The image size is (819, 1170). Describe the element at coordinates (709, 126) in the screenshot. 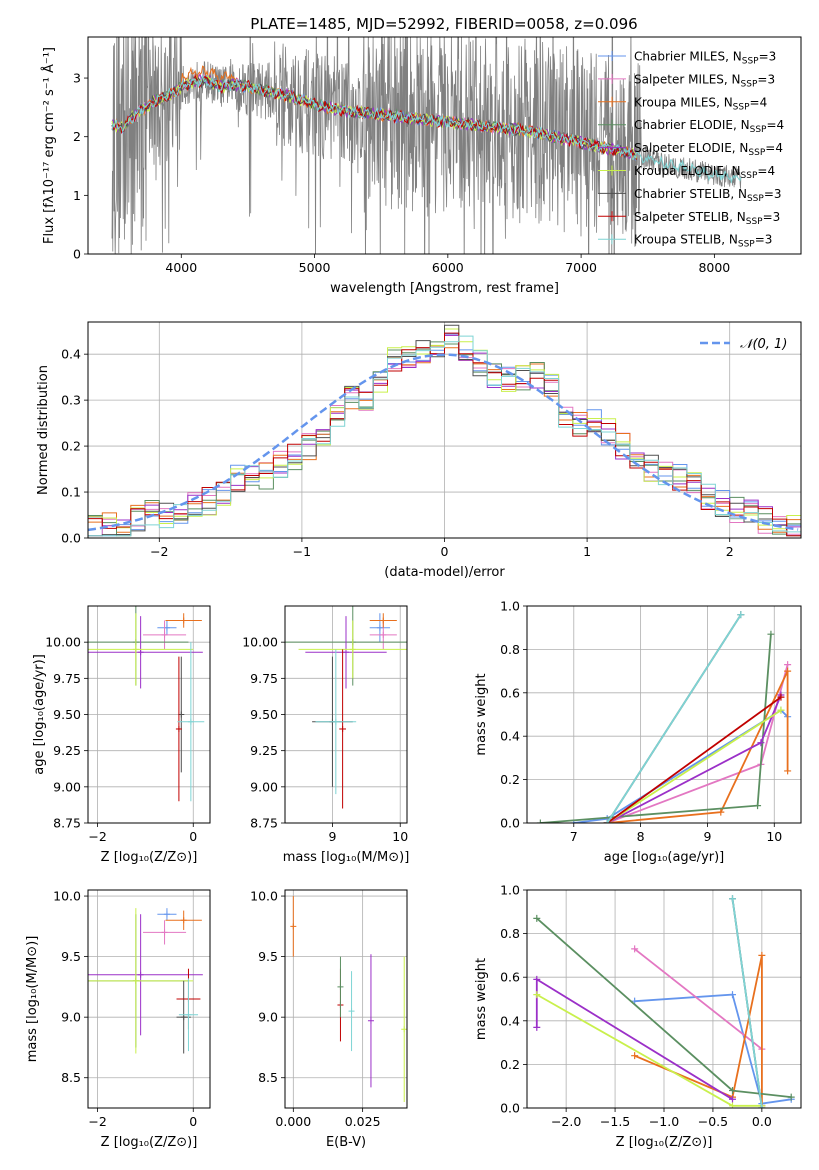

I see `legend-entry: Chabrier ELODIE, NSSP=4` at that location.